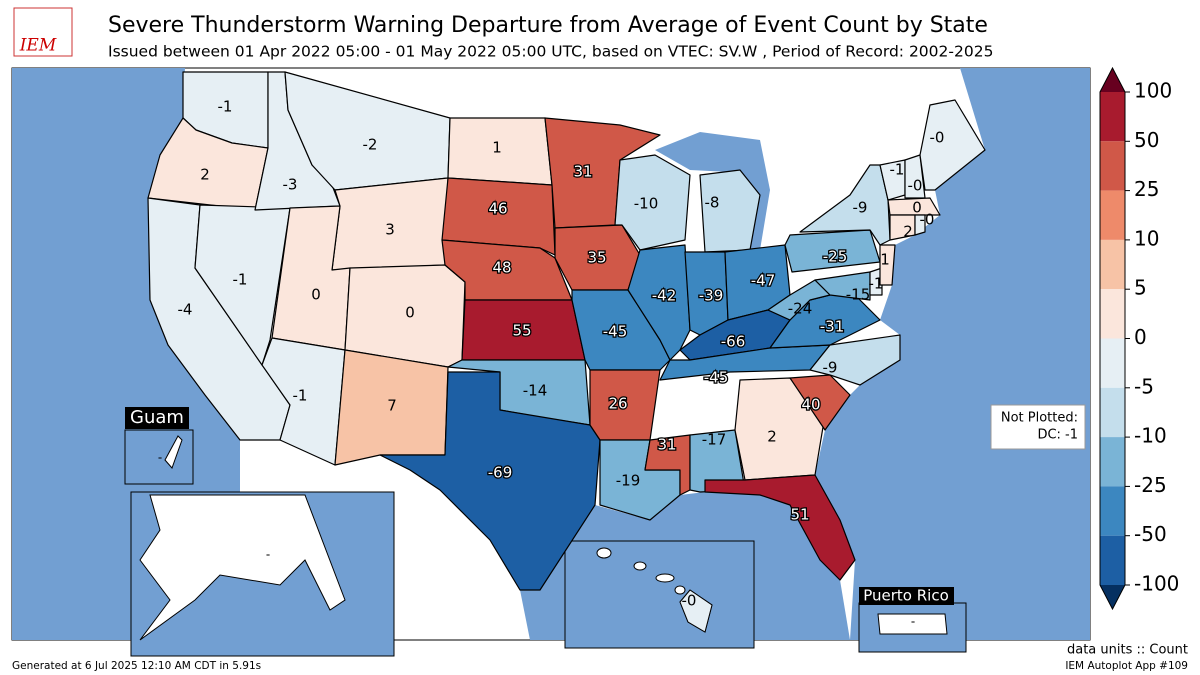 The image size is (1200, 675). What do you see at coordinates (1140, 337) in the screenshot?
I see `colorbar-tick-label: 0` at bounding box center [1140, 337].